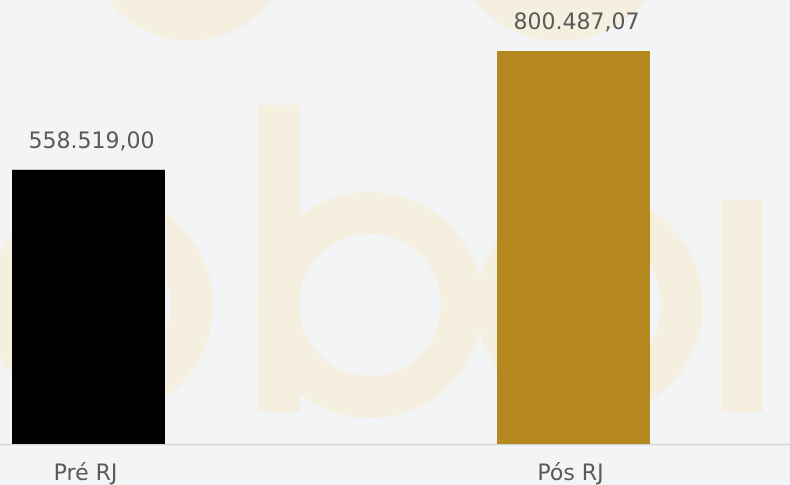  Describe the element at coordinates (577, 22) in the screenshot. I see `value-label: 800.487,07` at that location.